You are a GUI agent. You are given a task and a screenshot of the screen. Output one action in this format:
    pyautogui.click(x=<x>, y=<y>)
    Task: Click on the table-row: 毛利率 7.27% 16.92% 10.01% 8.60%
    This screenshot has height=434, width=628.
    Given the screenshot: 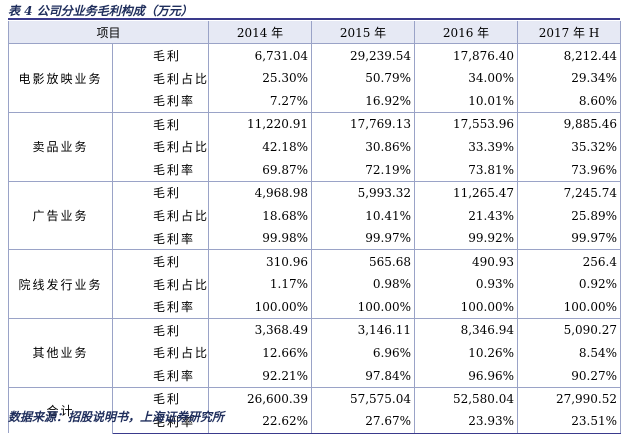 What is the action you would take?
    pyautogui.click(x=315, y=101)
    